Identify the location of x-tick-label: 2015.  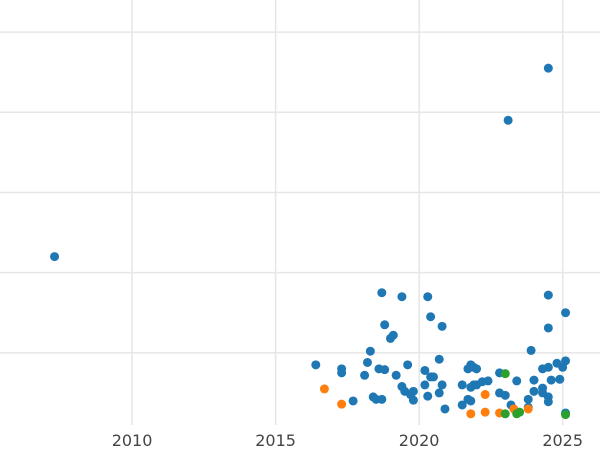
(275, 440).